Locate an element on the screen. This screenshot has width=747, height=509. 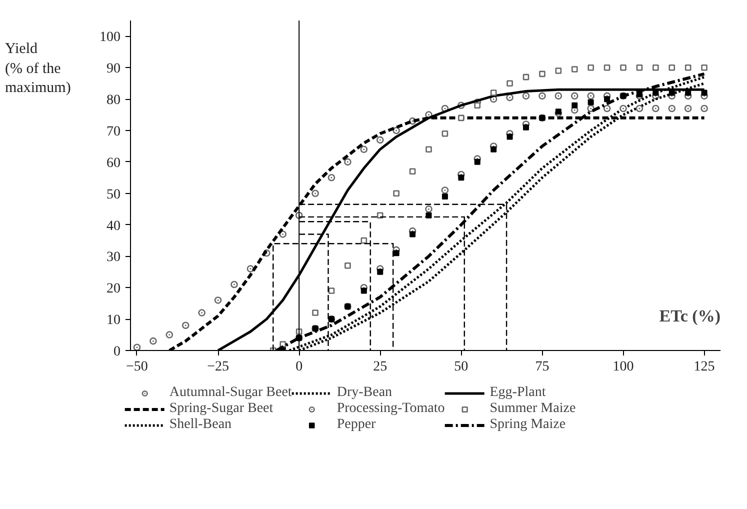
legend-label: Spring-Sugar Beet is located at coordinates (221, 409).